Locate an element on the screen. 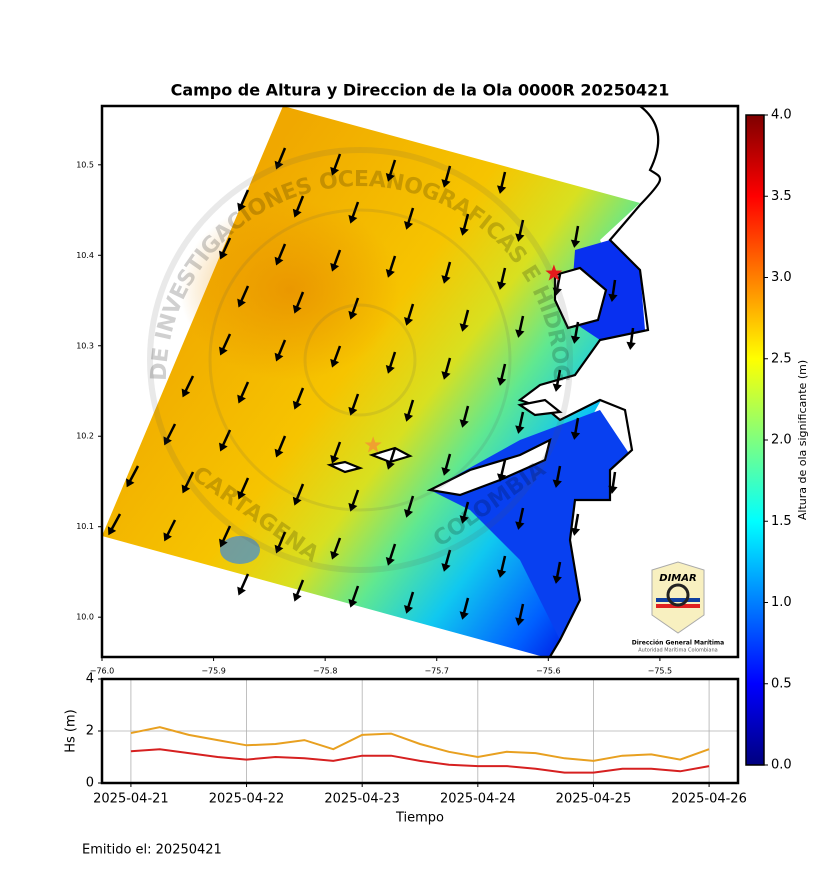 The width and height of the screenshot is (819, 880). x-tick-label: 2025-04-22 is located at coordinates (247, 799).